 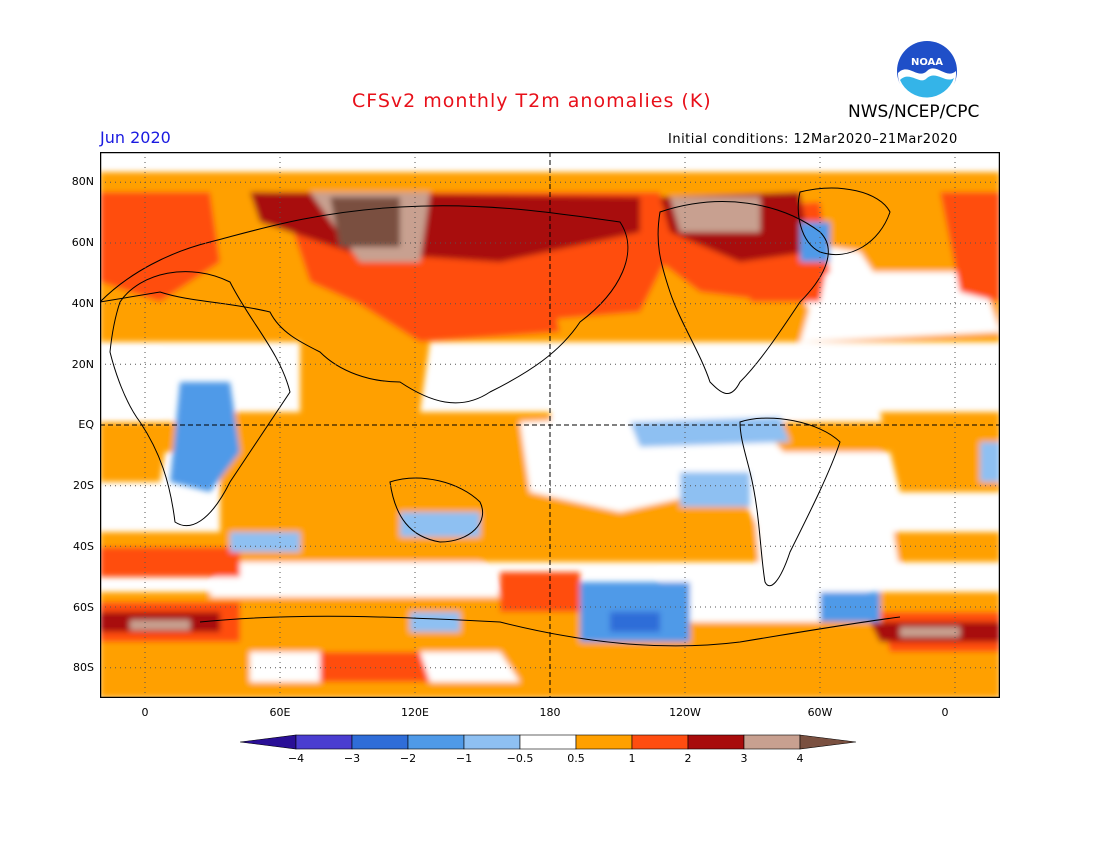 I want to click on lat-label: 80N, so click(x=82, y=181).